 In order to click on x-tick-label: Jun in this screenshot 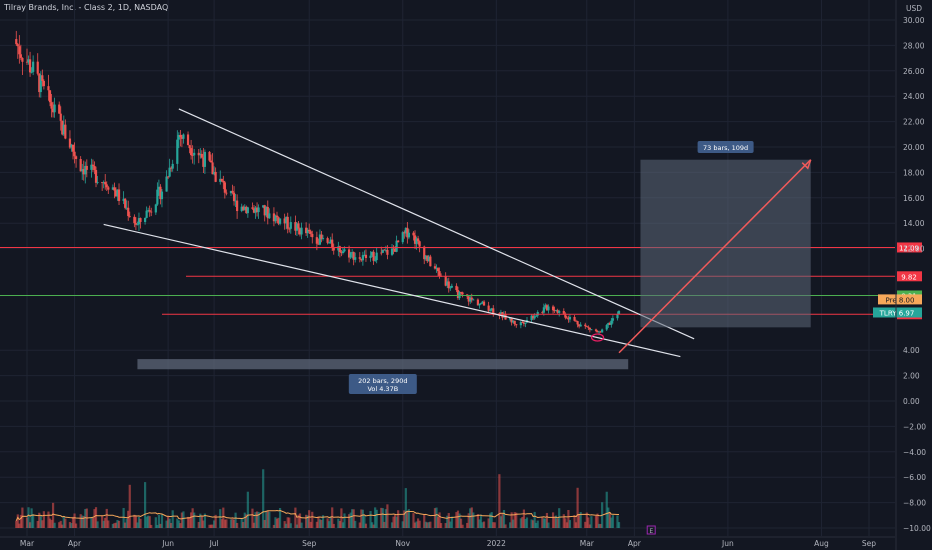, I will do `click(167, 543)`.